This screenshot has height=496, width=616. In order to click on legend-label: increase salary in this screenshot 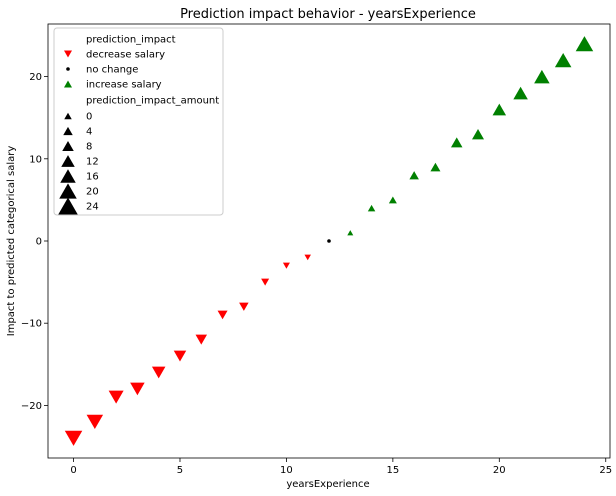, I will do `click(124, 85)`.